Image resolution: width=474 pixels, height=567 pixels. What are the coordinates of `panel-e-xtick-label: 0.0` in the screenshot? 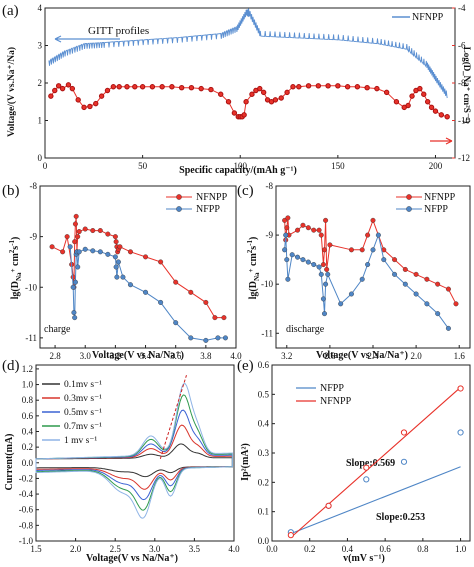 It's located at (272, 549).